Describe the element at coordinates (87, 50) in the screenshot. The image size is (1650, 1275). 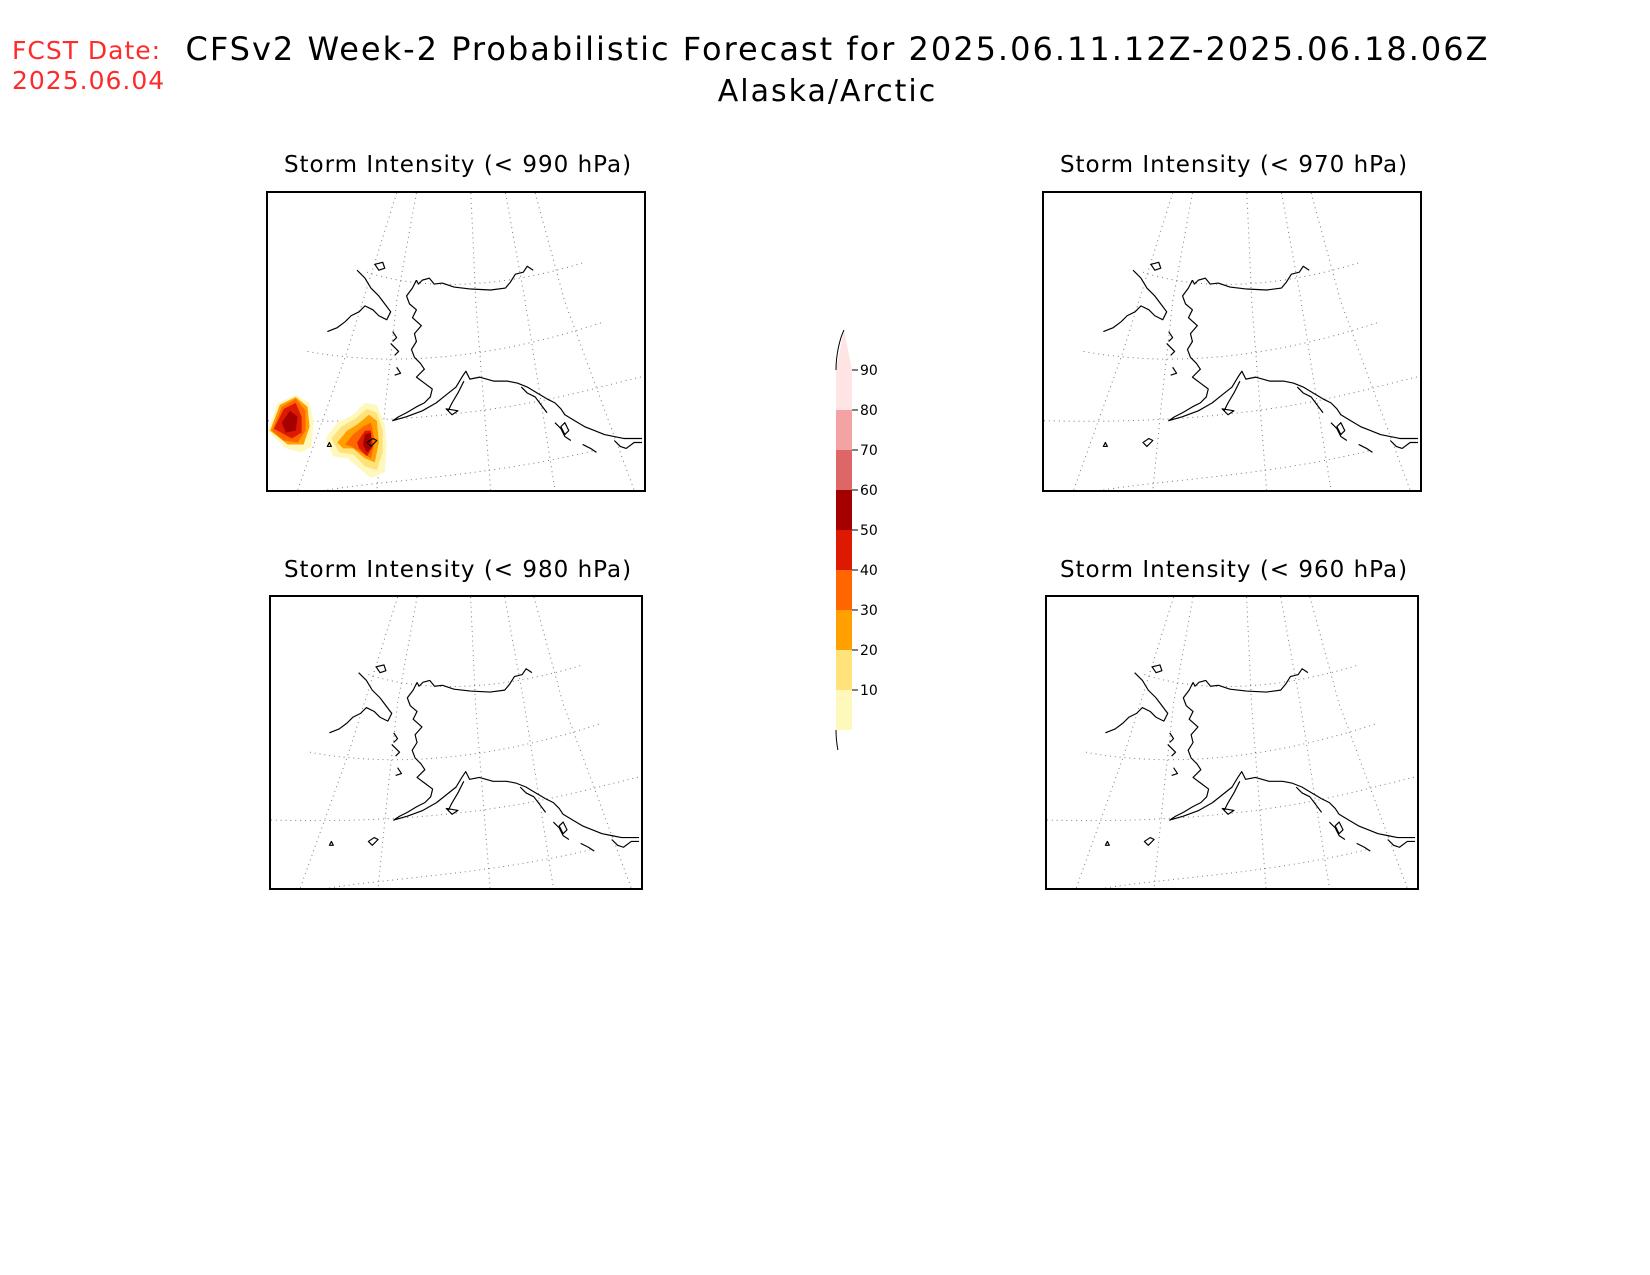
I see `fcst-date-label: FCST Date:` at that location.